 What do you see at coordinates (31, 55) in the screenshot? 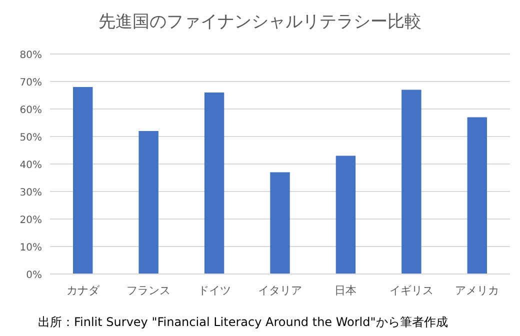
I see `ytick: 80%` at bounding box center [31, 55].